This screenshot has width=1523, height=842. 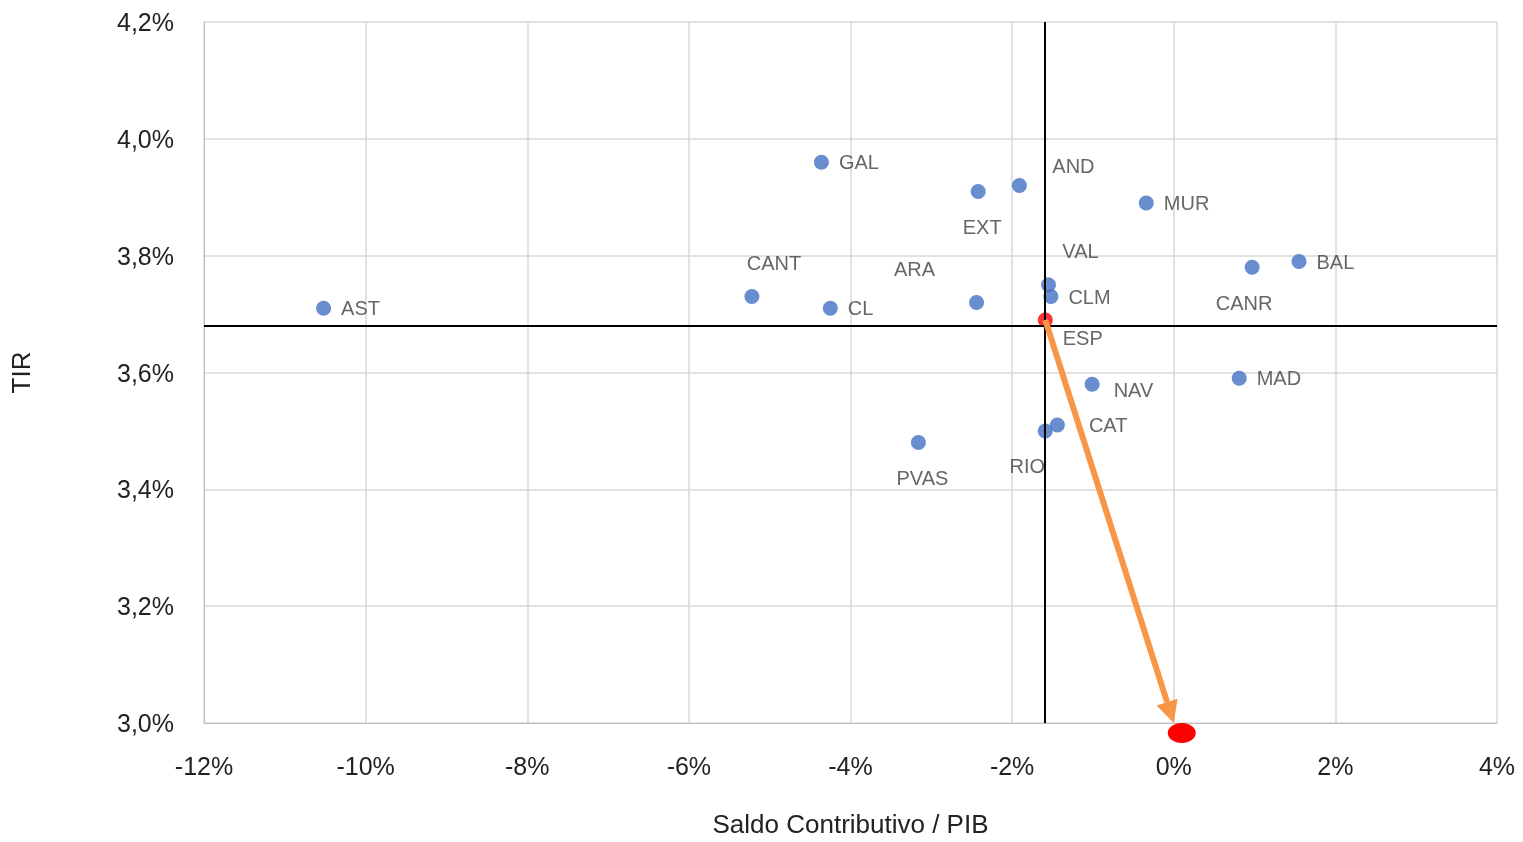 What do you see at coordinates (365, 765) in the screenshot?
I see `x-tick-label: -10%` at bounding box center [365, 765].